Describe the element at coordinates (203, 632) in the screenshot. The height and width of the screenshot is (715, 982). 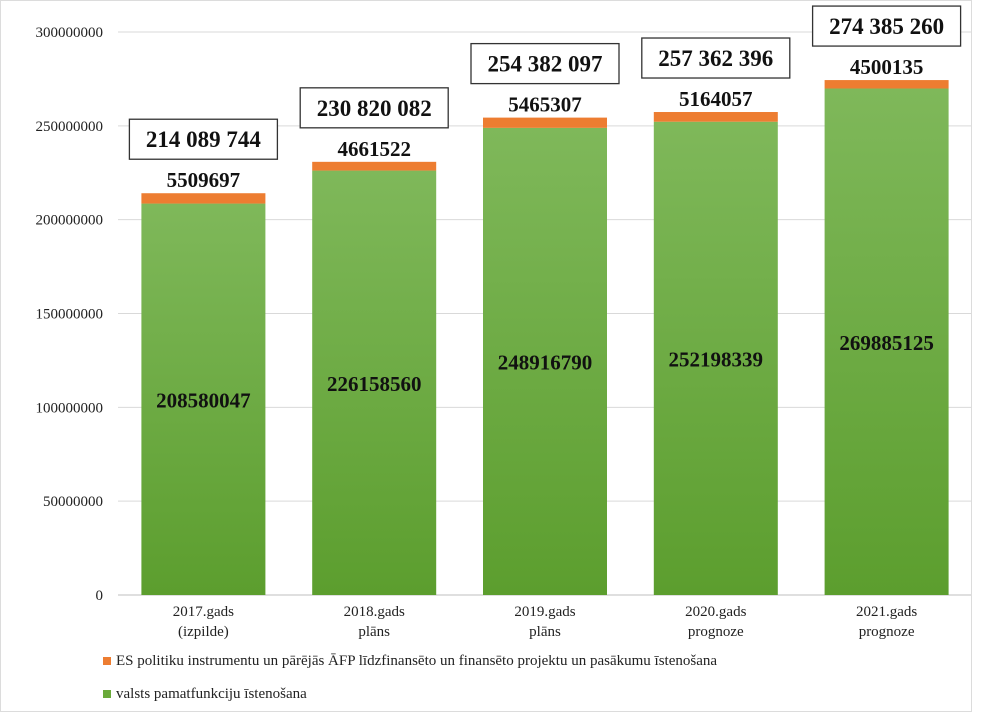
I see `x-tick-label: (izpilde)` at that location.